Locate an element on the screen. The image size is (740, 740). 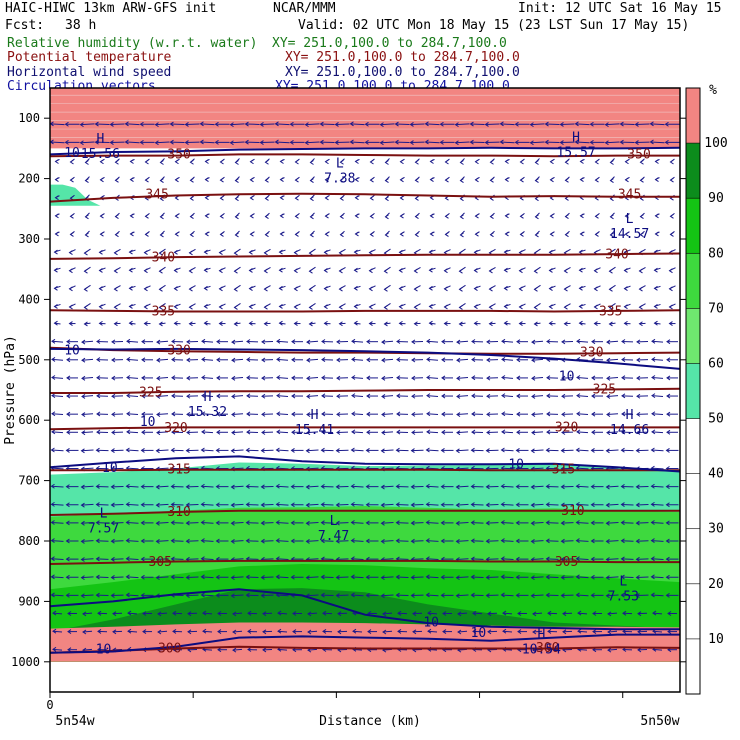
init-time: Init: 12 UTC Sat 16 May 15 is located at coordinates (620, 8).